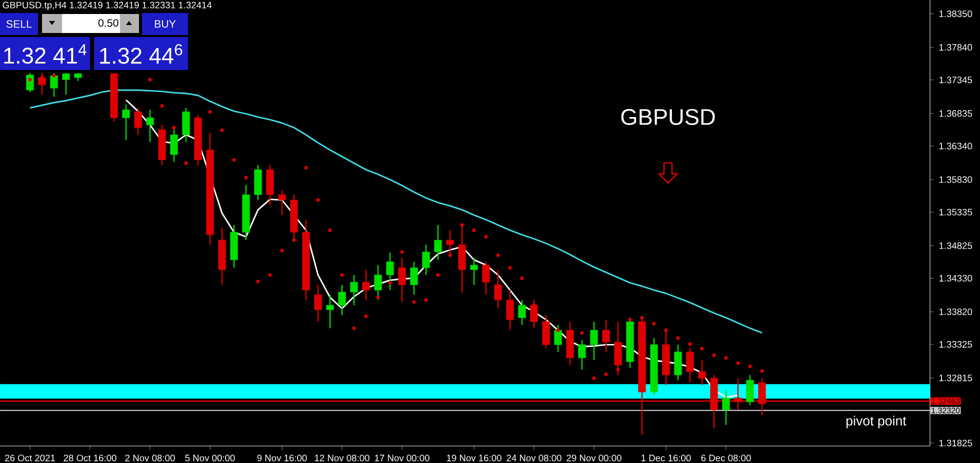 The width and height of the screenshot is (980, 463). I want to click on y-tick-label: 1.33820, so click(955, 312).